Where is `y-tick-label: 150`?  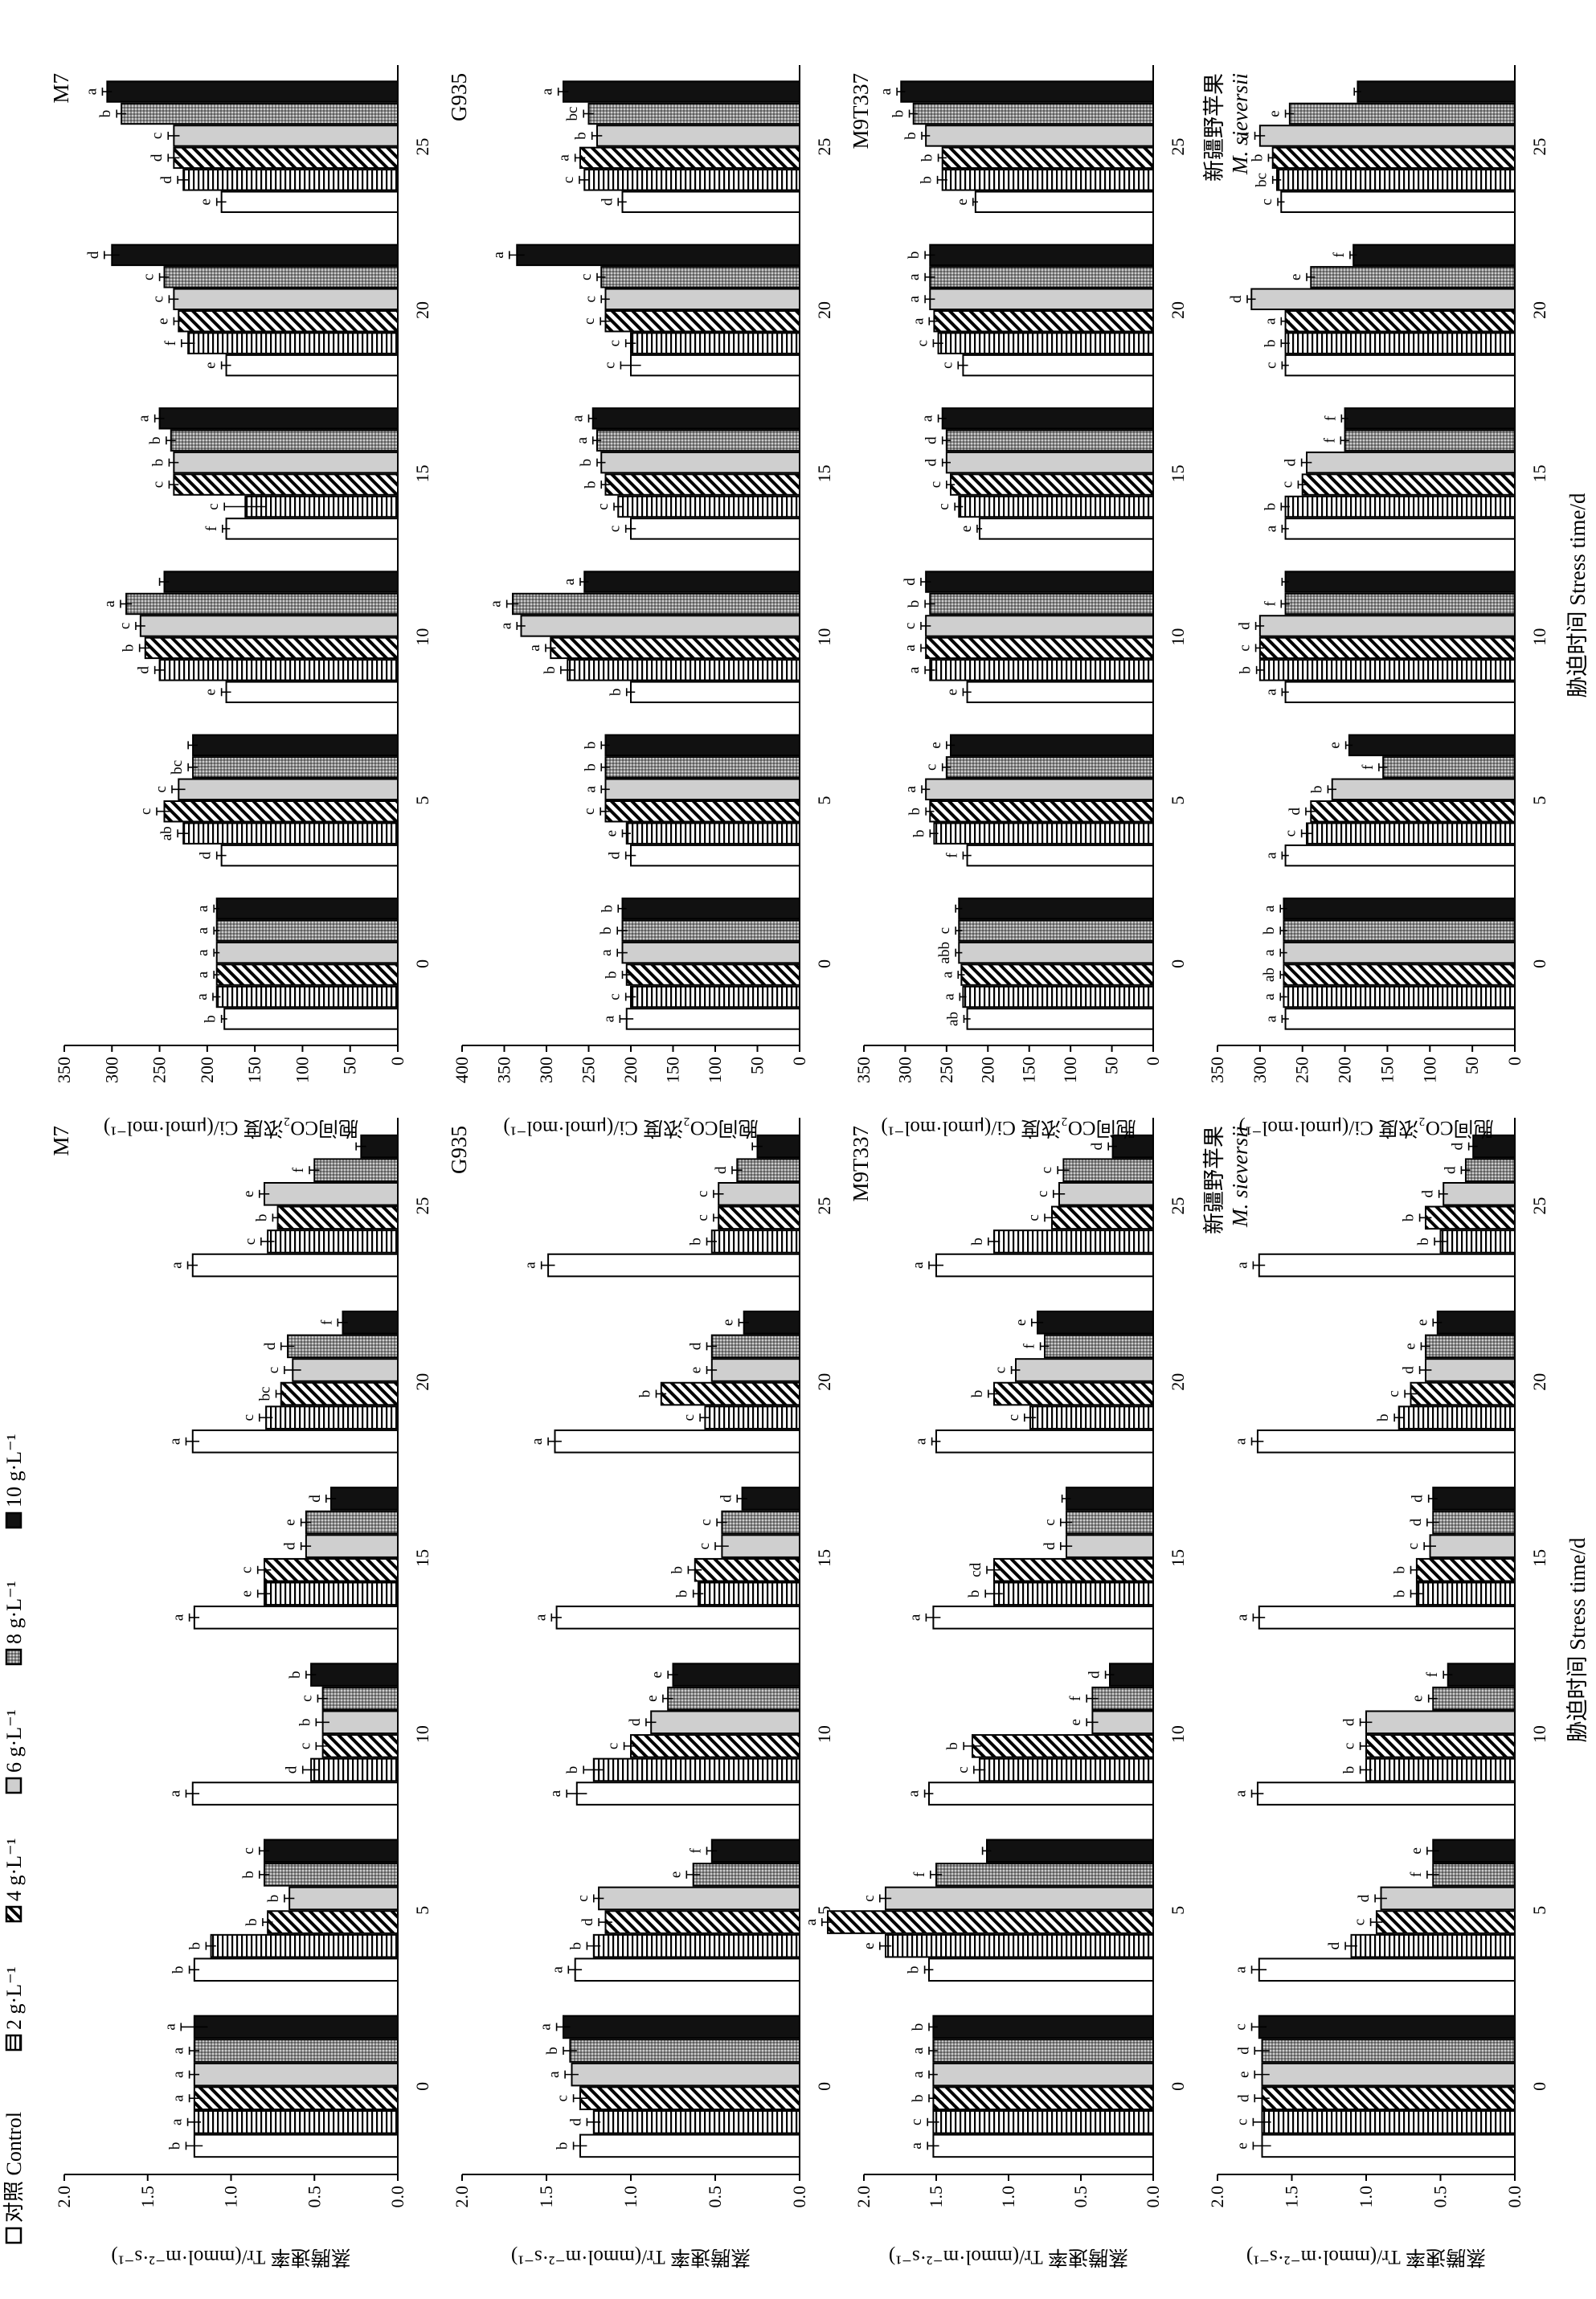
y-tick-label: 150 is located at coordinates (1029, 1070).